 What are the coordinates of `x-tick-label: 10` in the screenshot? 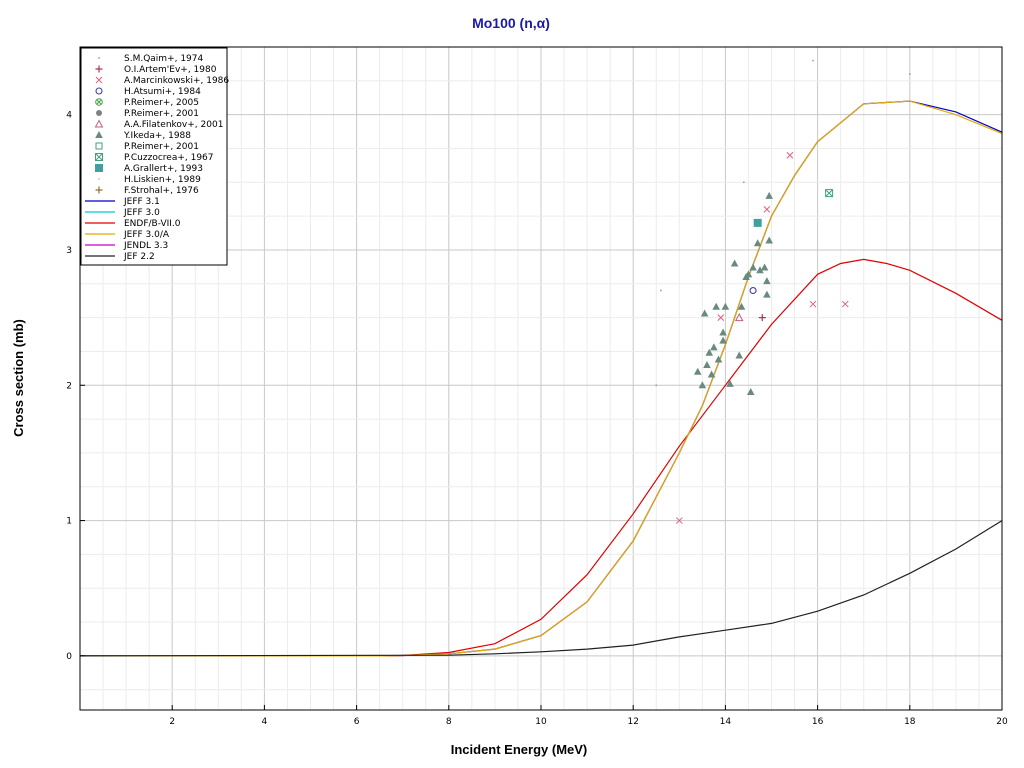 It's located at (541, 722).